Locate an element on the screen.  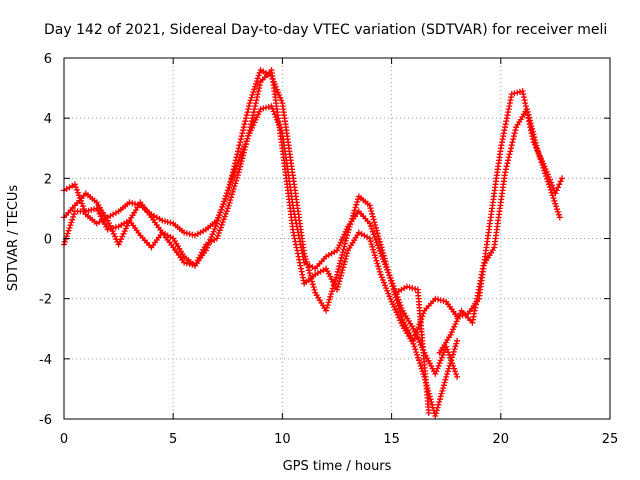
y-tick-label: 4 is located at coordinates (48, 119).